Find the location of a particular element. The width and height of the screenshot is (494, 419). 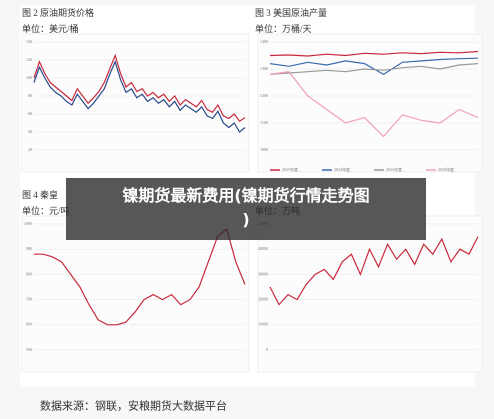

legend-label: 2020年度 is located at coordinates (446, 169).